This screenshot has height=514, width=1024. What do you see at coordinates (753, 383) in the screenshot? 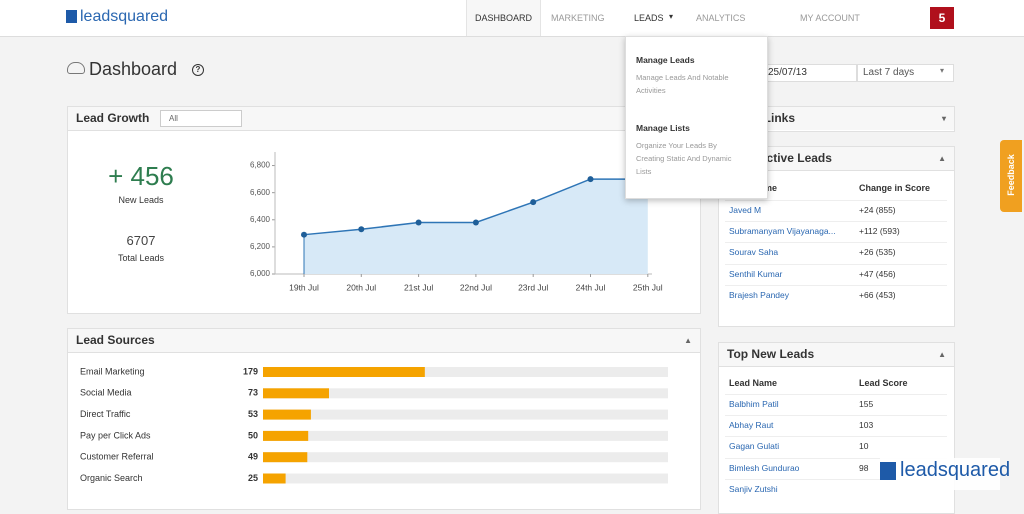
I see `column-header: Lead Name` at bounding box center [753, 383].